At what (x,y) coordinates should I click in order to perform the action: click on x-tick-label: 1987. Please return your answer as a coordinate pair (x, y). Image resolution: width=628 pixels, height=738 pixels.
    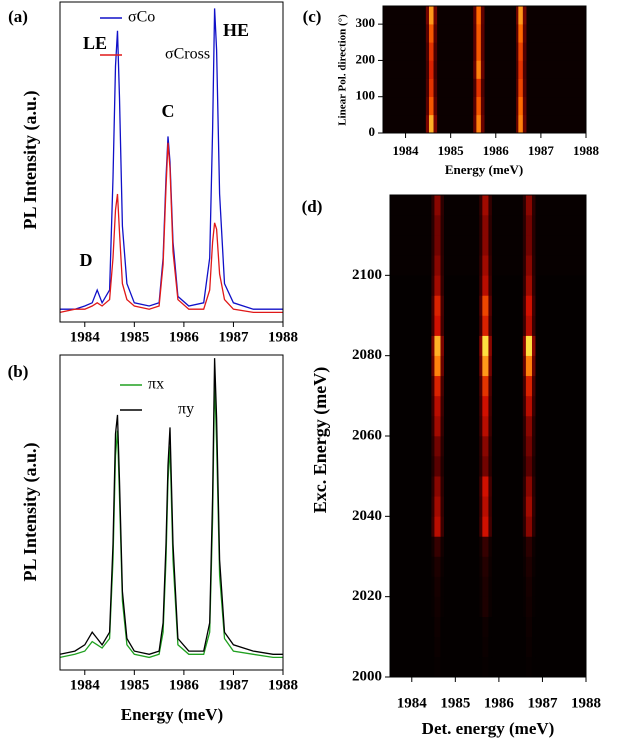
    Looking at the image, I should click on (542, 703).